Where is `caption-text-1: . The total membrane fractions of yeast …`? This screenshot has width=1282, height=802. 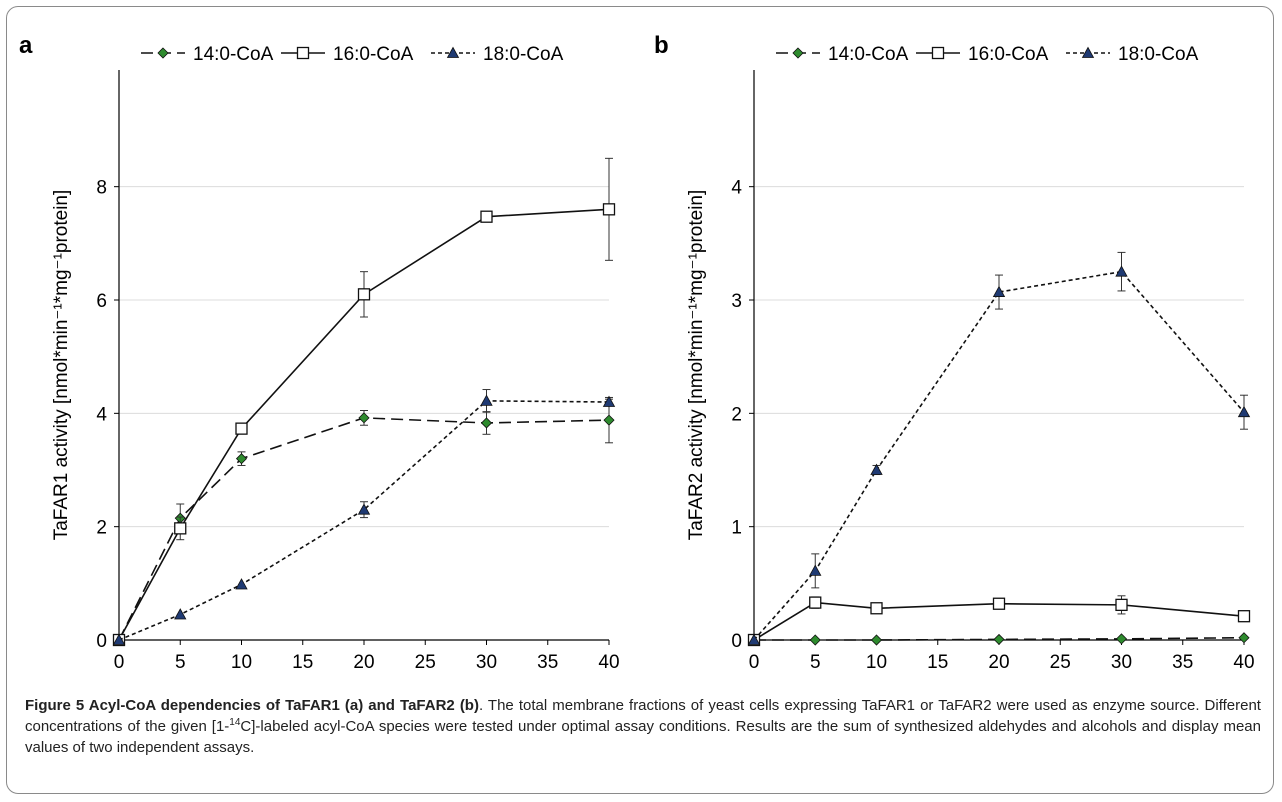
caption-text-1: . The total membrane fractions of yeast … is located at coordinates (643, 716).